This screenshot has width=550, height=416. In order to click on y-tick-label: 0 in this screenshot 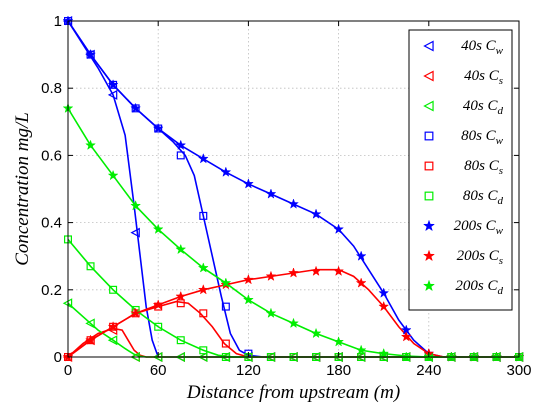, I will do `click(58, 357)`.